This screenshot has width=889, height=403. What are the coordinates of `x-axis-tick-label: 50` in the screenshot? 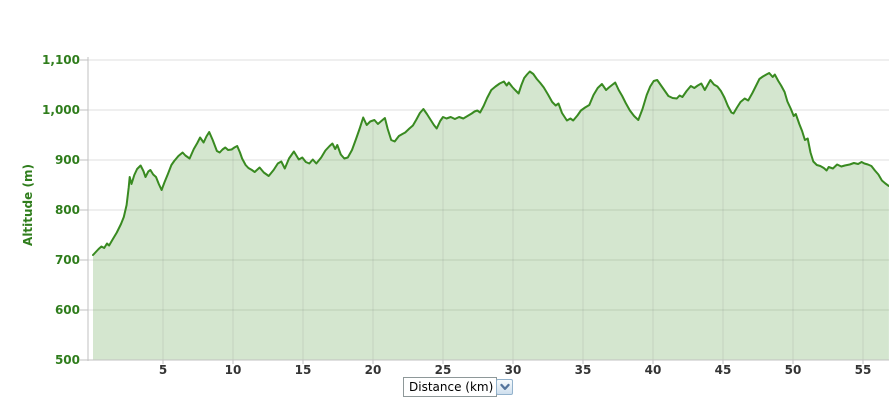 It's located at (793, 370).